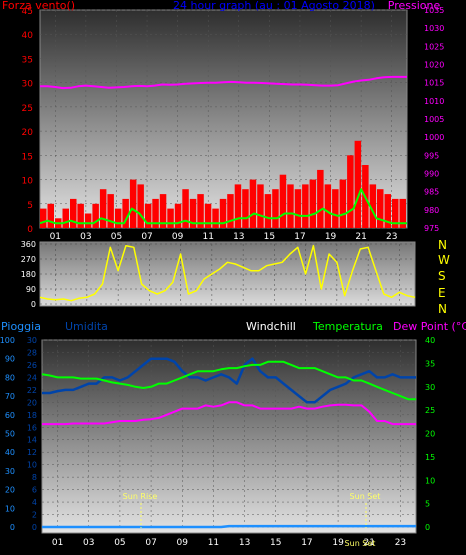 The height and width of the screenshot is (555, 466). Describe the element at coordinates (427, 527) in the screenshot. I see `y-tick-right: 0` at that location.